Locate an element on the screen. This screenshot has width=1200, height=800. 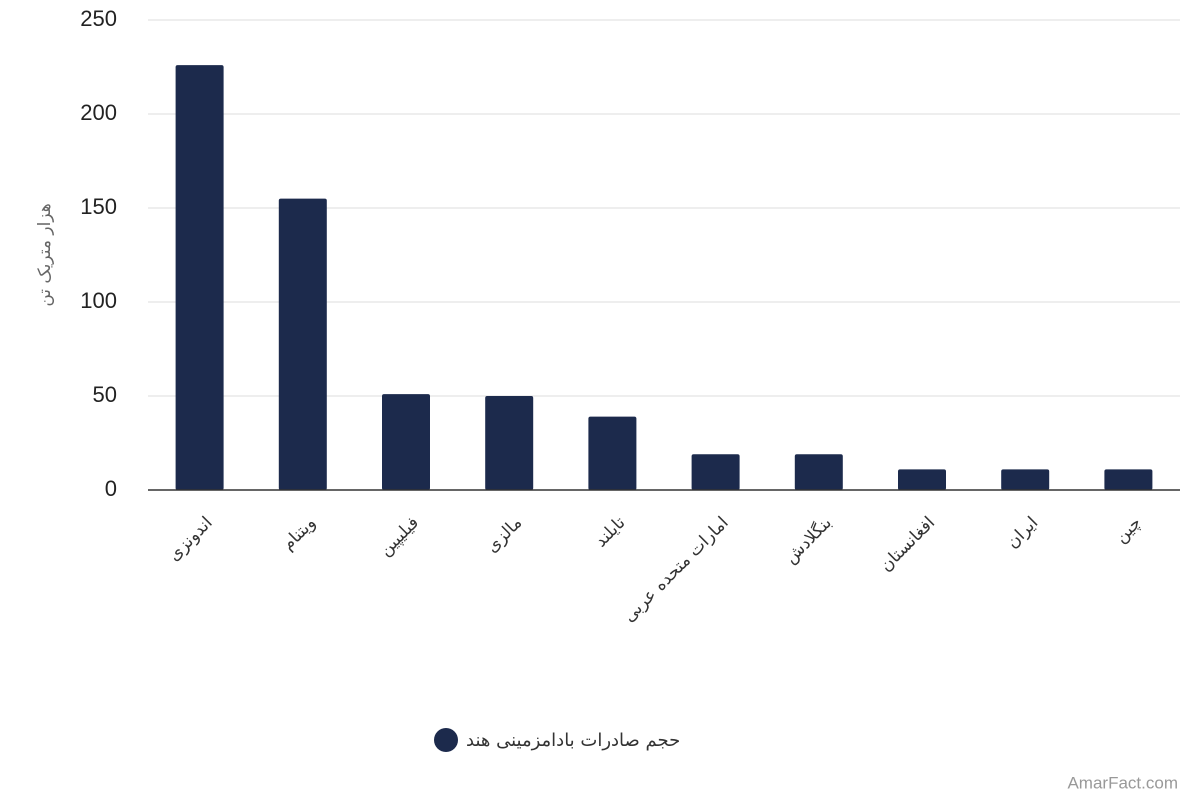
watermark: AmarFact.com is located at coordinates (1122, 782).